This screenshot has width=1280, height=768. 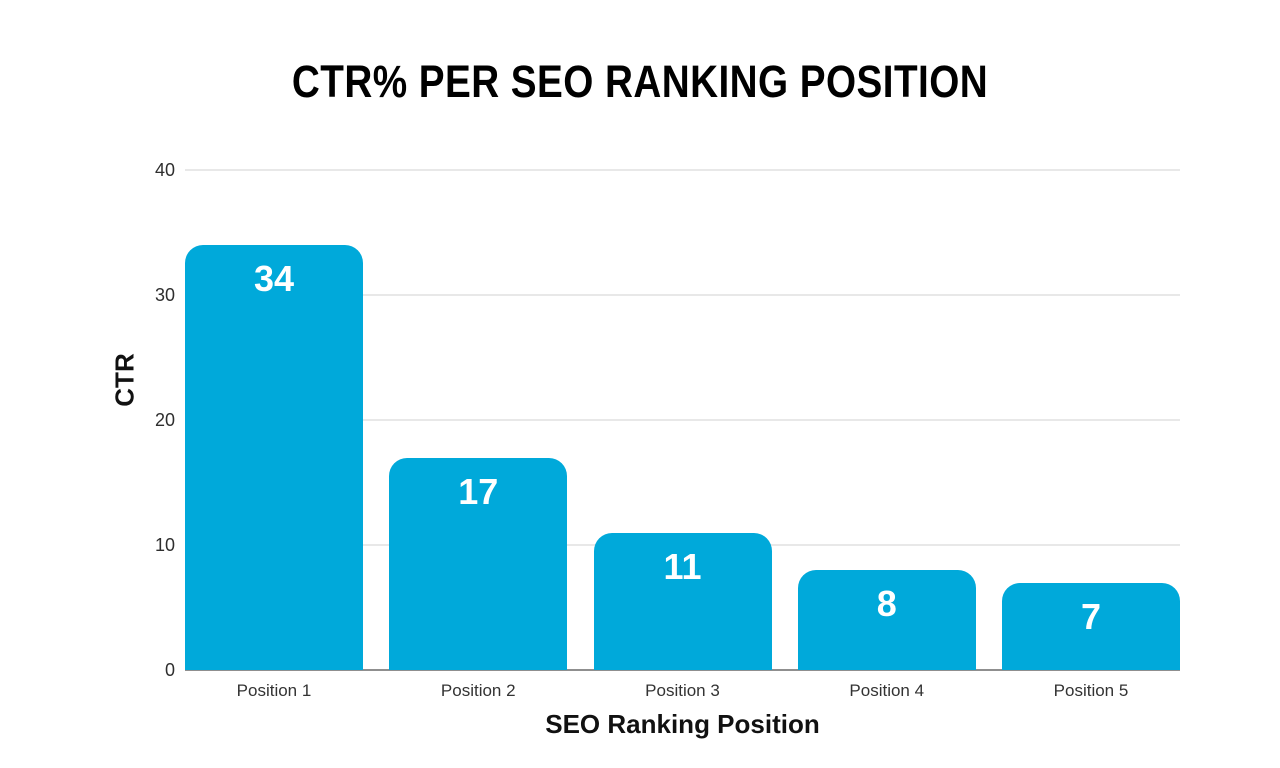 I want to click on bar-position-5: 7, so click(x=1091, y=626).